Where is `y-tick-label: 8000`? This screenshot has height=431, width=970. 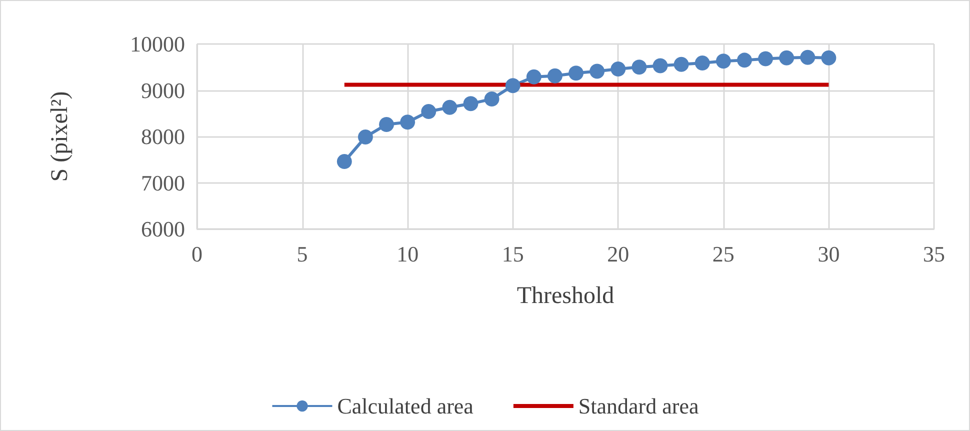 y-tick-label: 8000 is located at coordinates (163, 136).